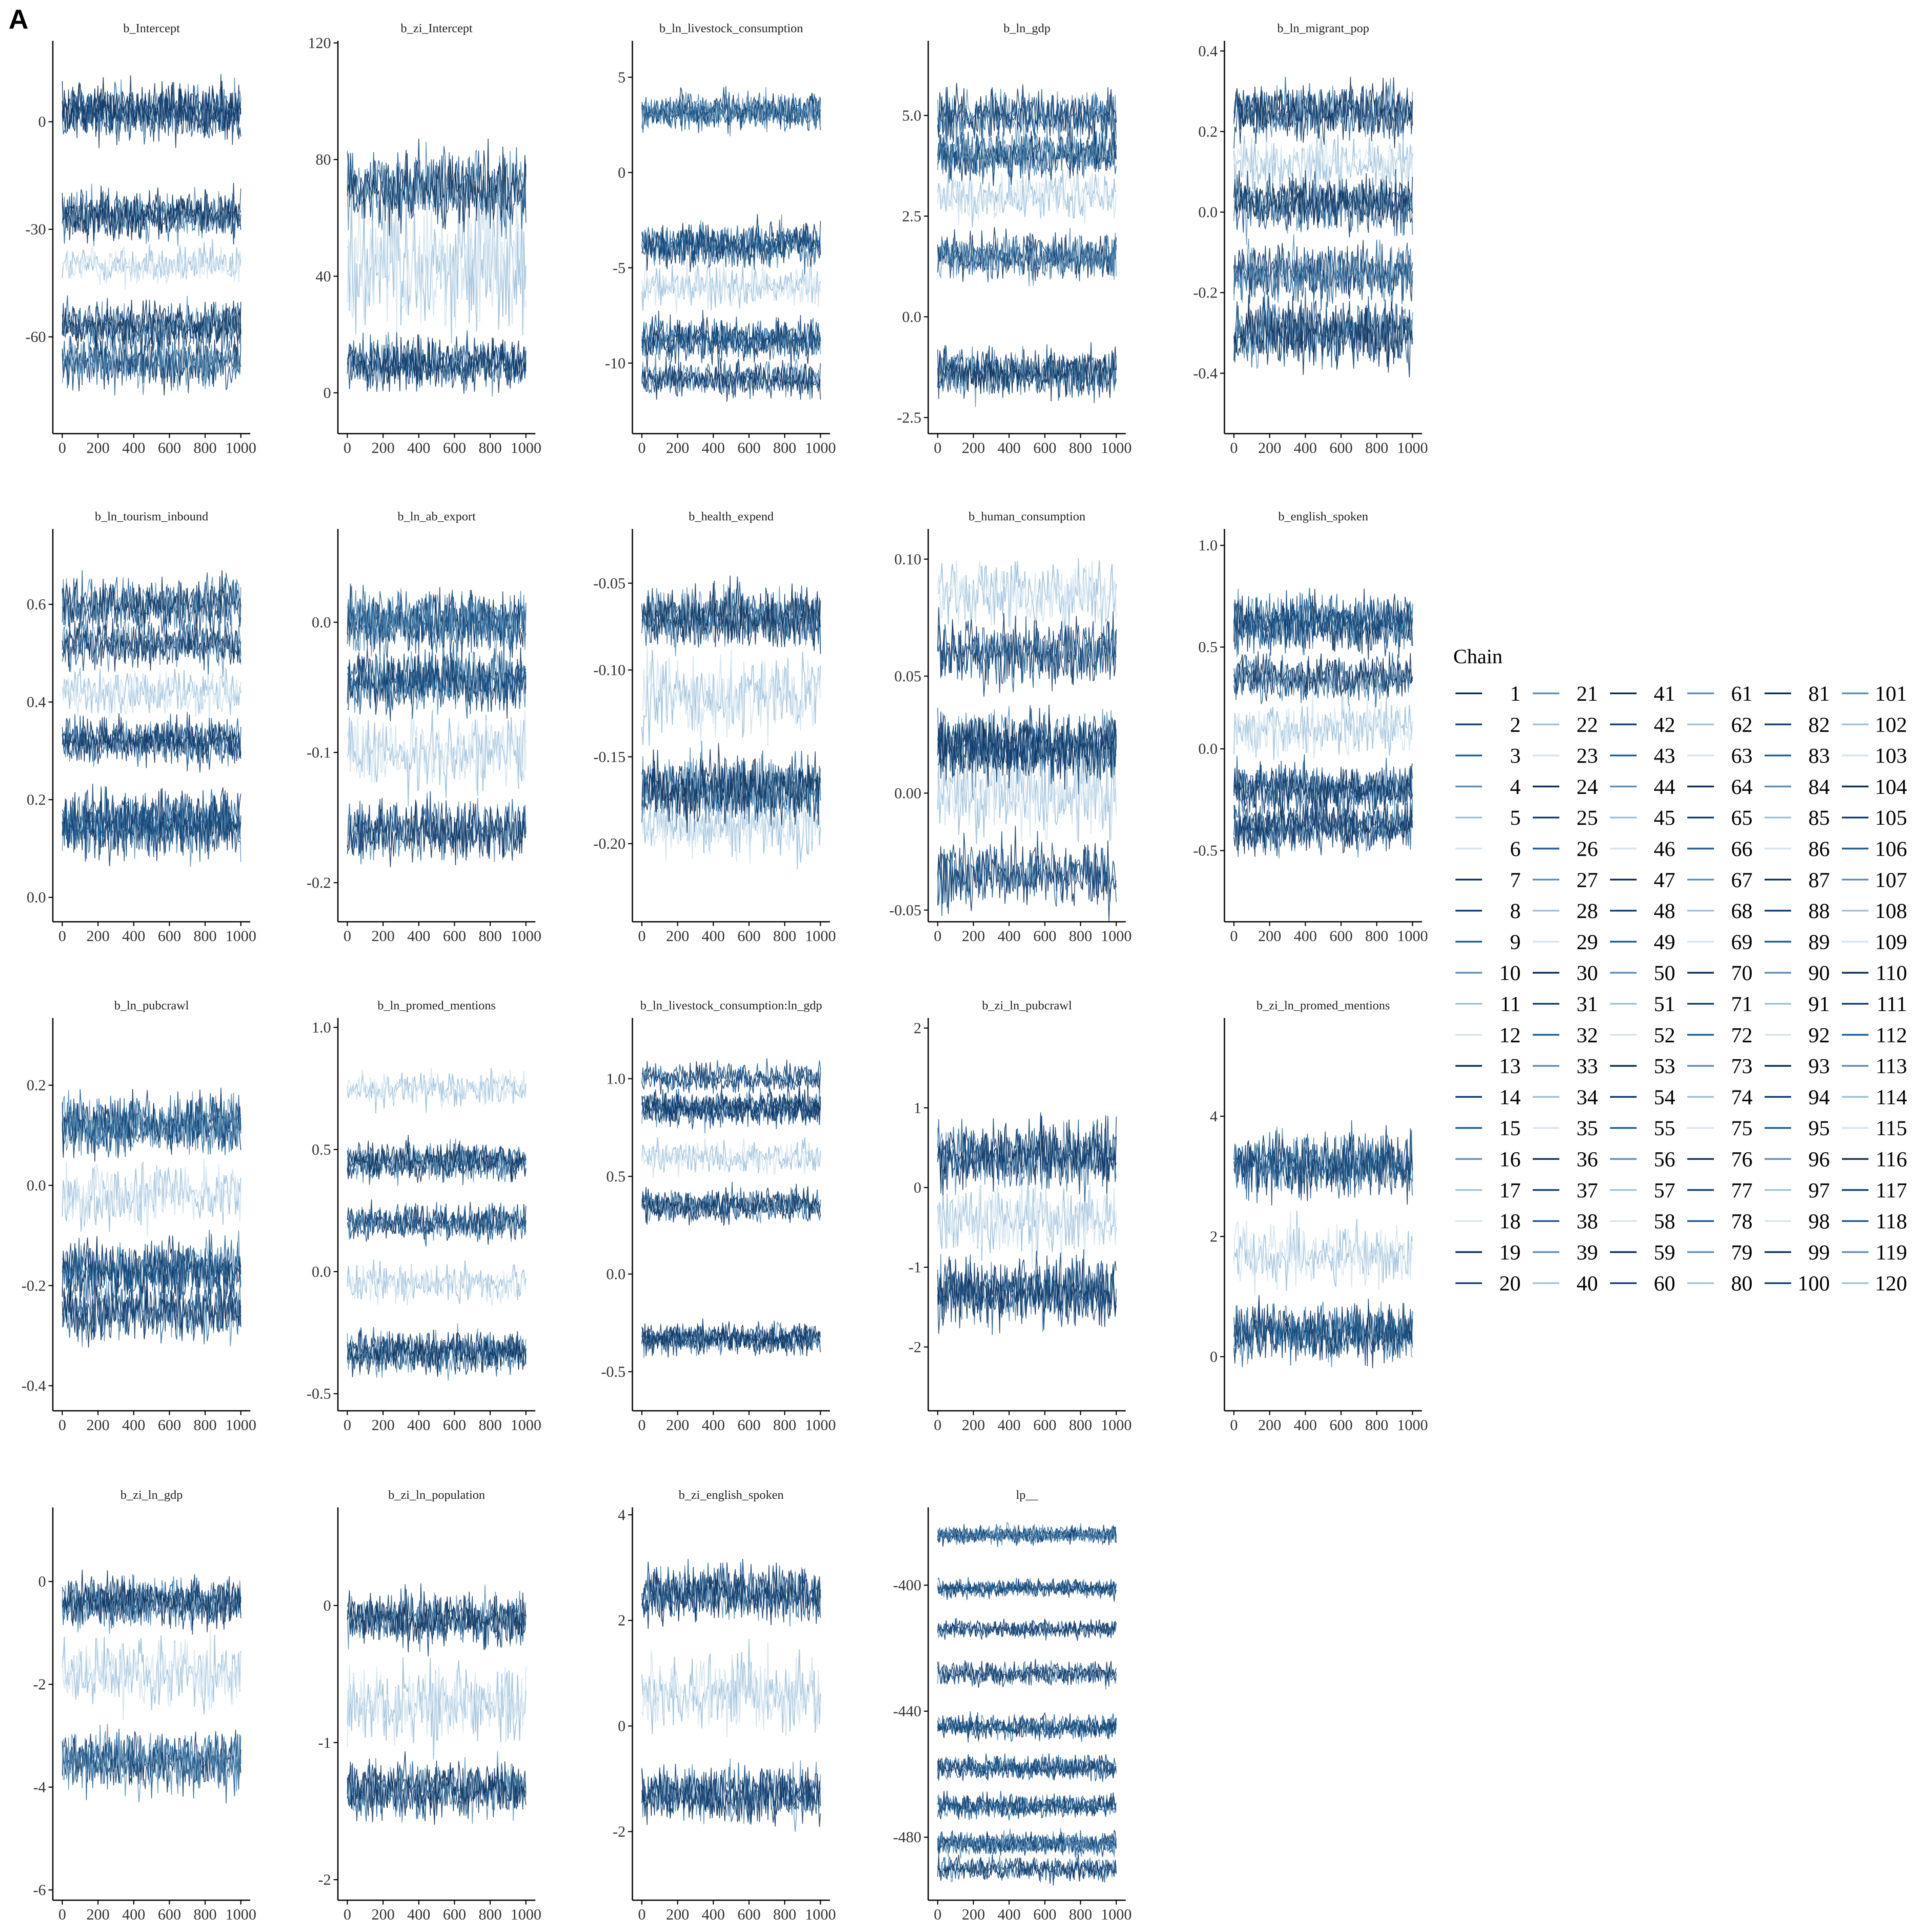 This screenshot has height=1932, width=1932. Describe the element at coordinates (1515, 756) in the screenshot. I see `legend-label: 3` at that location.